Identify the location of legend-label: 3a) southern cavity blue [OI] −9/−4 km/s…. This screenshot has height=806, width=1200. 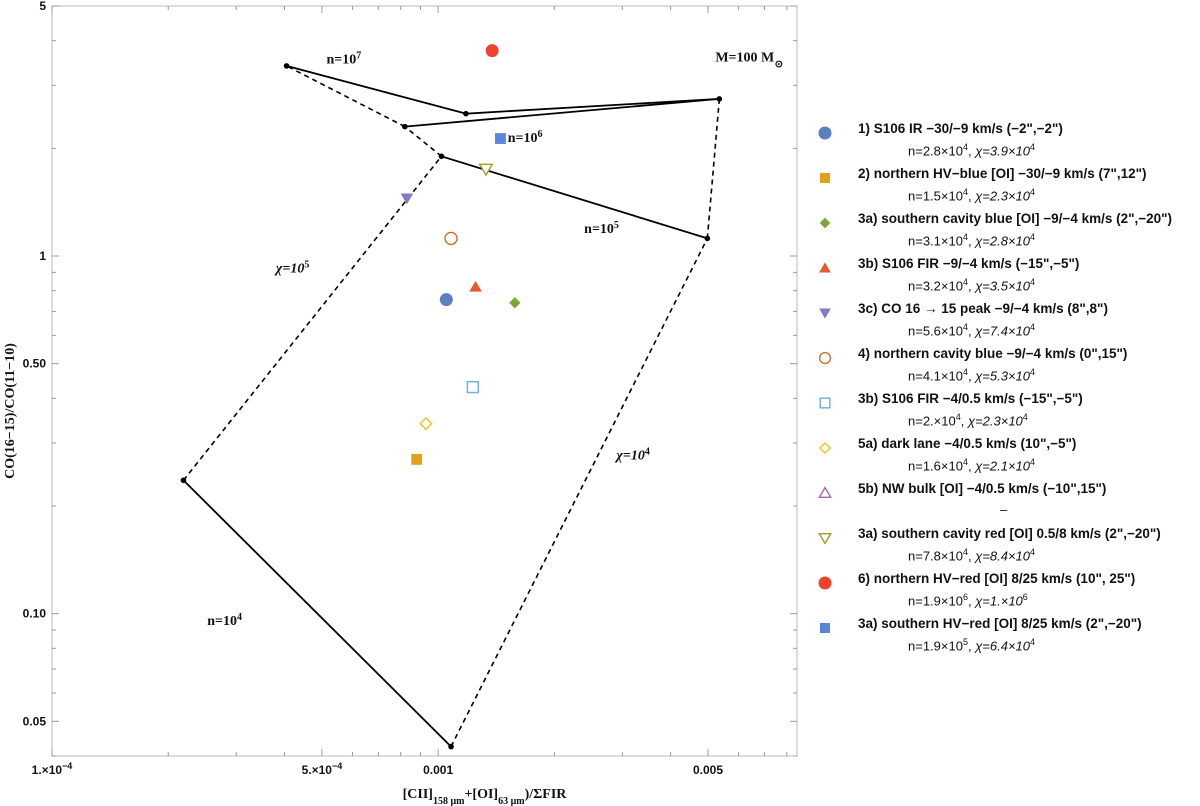
(1015, 218).